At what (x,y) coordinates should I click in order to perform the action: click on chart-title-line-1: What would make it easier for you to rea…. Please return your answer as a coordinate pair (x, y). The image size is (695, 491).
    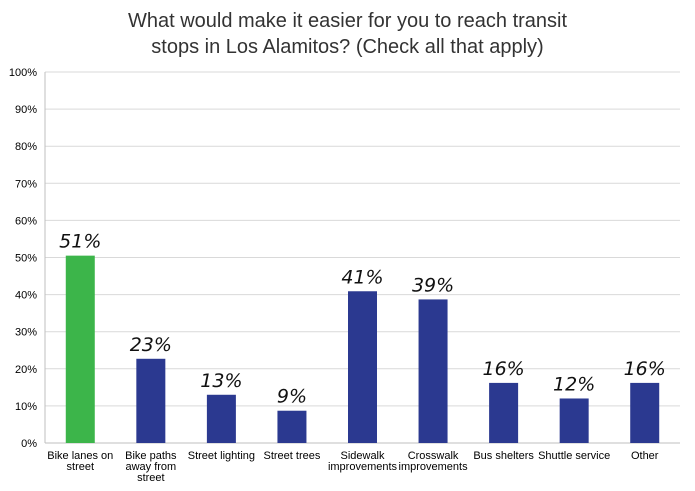
    Looking at the image, I should click on (347, 21).